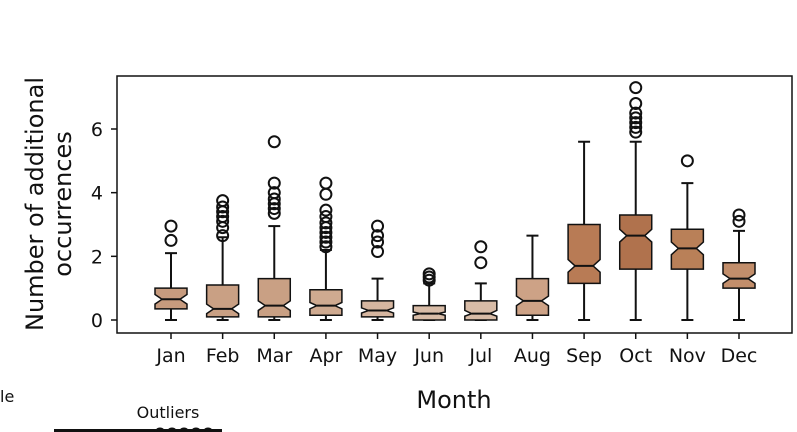  Describe the element at coordinates (429, 294) in the screenshot. I see `box-jun` at that location.